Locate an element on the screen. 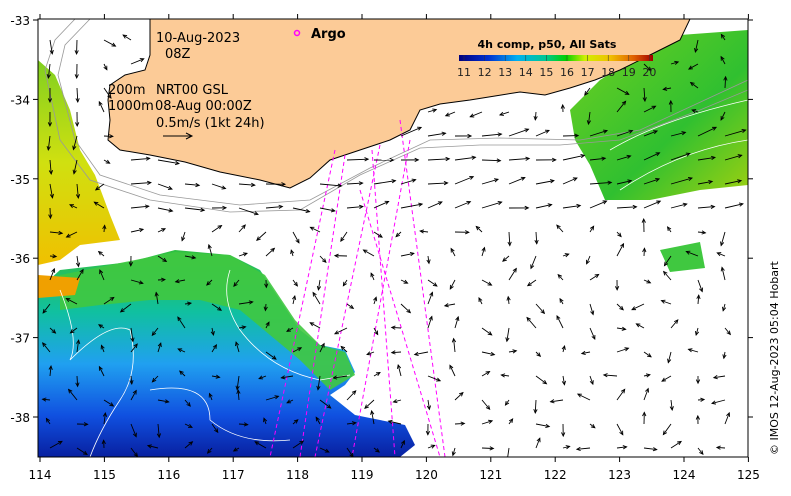 The height and width of the screenshot is (496, 791). colorbar-tick-label: 14 is located at coordinates (526, 72).